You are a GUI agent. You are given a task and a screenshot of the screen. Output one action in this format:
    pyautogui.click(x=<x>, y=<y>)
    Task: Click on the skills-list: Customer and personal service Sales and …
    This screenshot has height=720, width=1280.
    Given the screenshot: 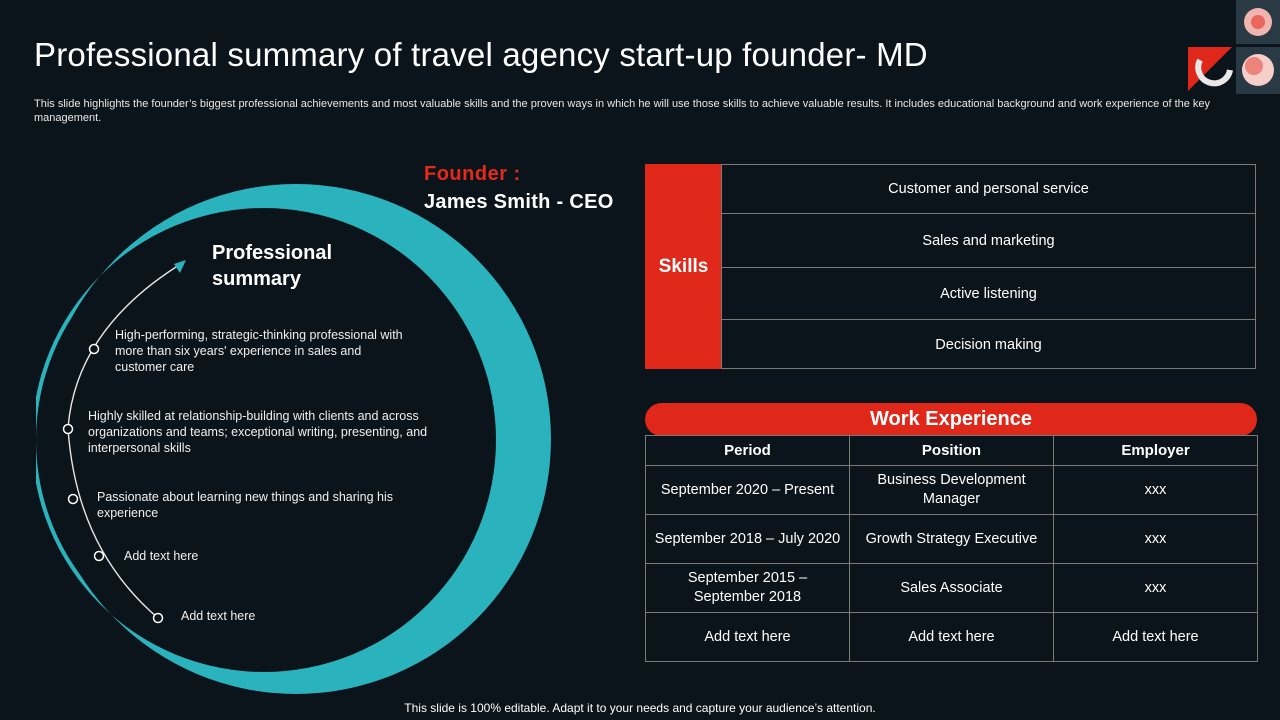 What is the action you would take?
    pyautogui.click(x=988, y=266)
    